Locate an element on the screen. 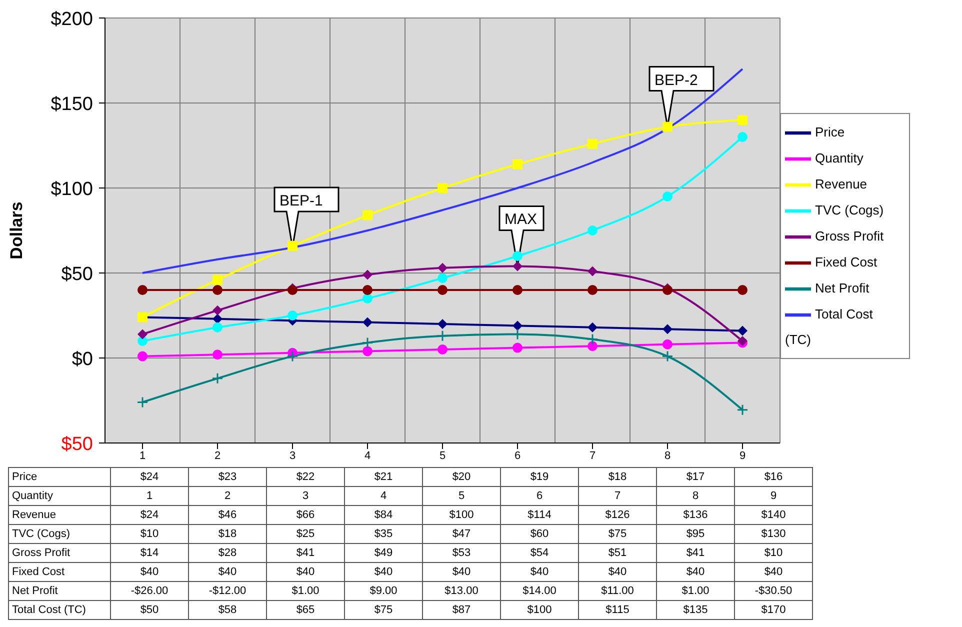  data-label: $114 is located at coordinates (539, 515).